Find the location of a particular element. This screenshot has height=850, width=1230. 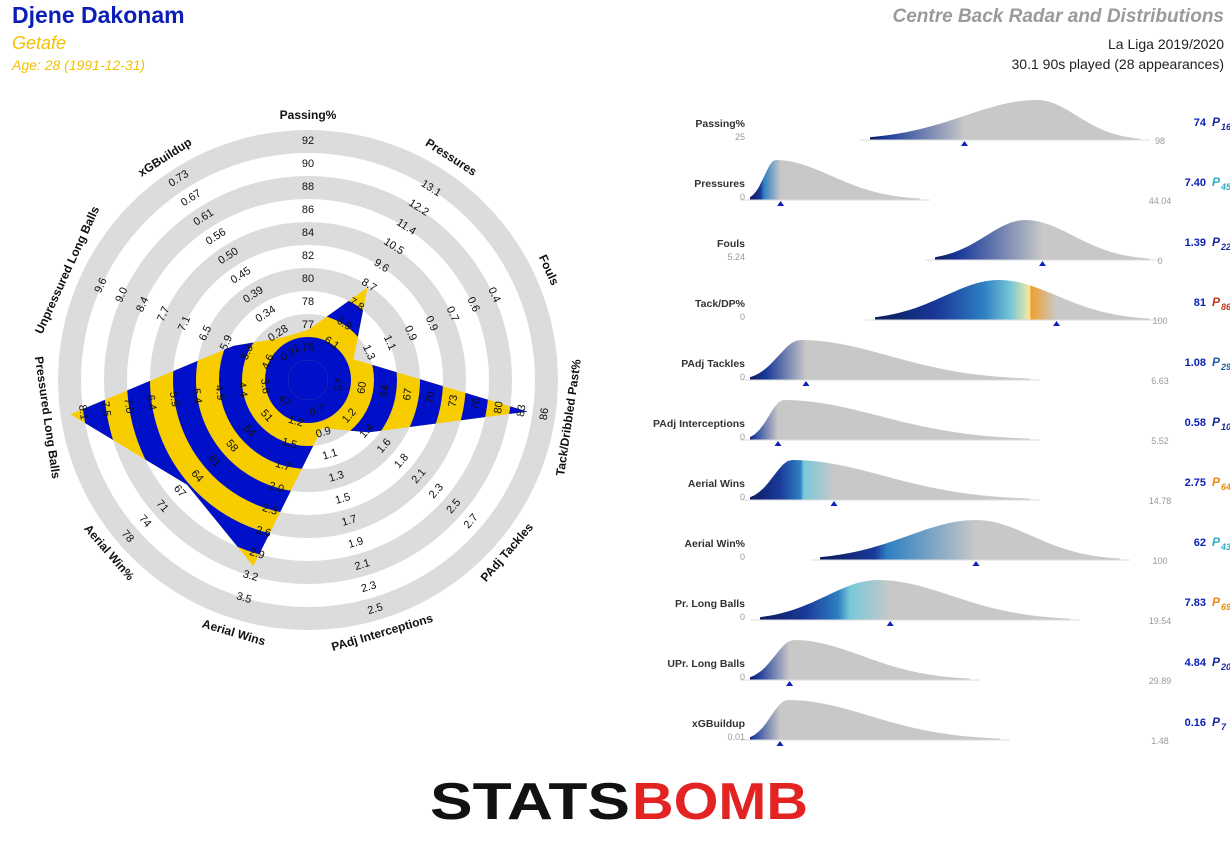

axis-min-label: 5.24 is located at coordinates (736, 257).